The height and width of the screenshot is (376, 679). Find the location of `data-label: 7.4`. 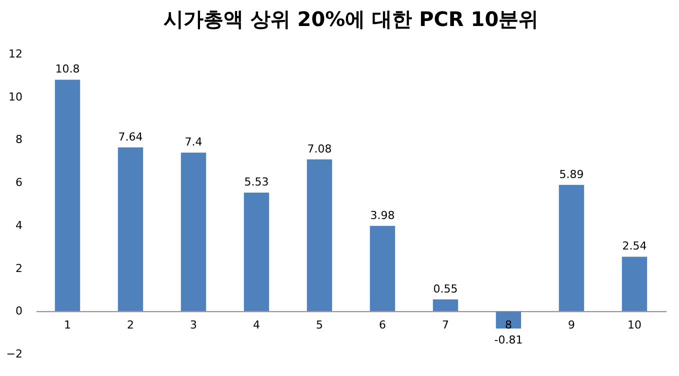

data-label: 7.4 is located at coordinates (193, 142).